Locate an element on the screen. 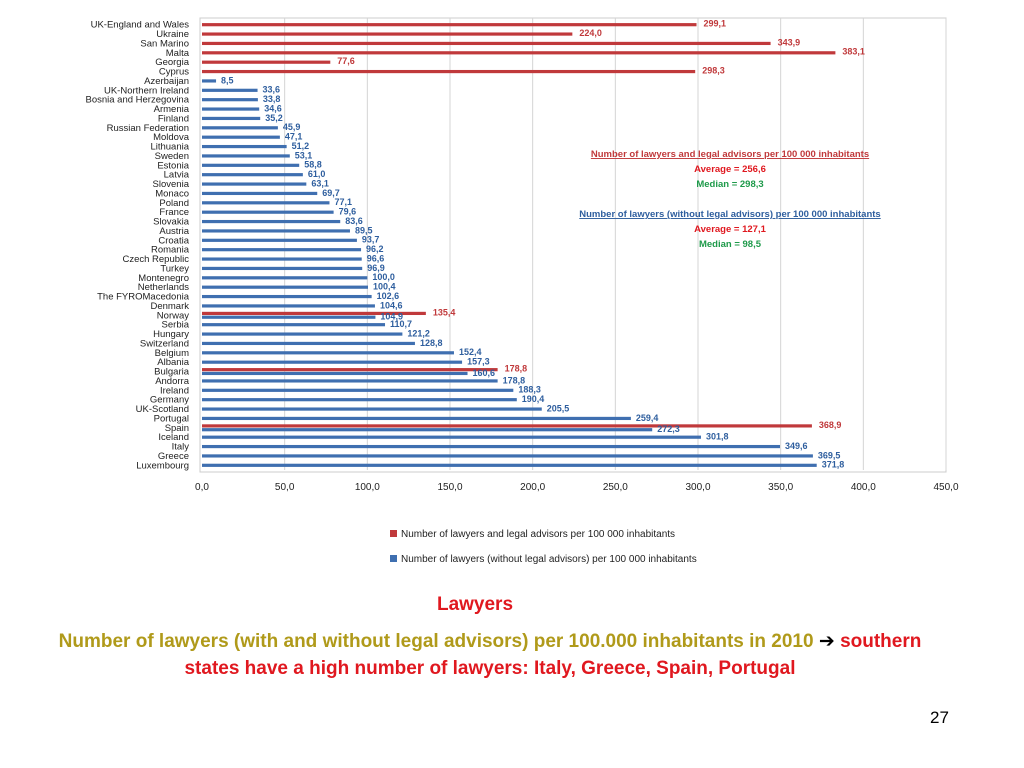  value-label-without-advisors: 100,0 is located at coordinates (383, 277).